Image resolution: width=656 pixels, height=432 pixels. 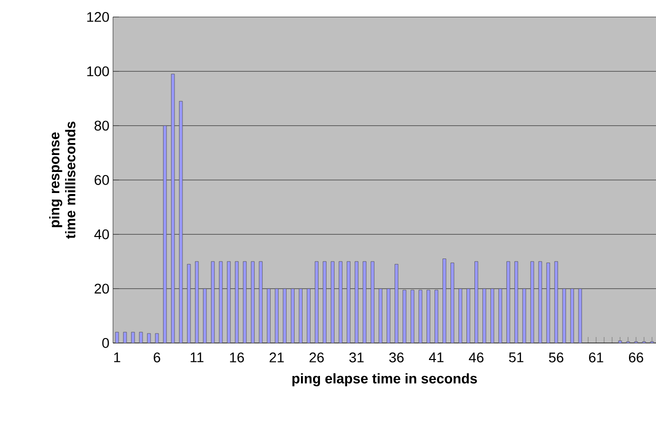 What do you see at coordinates (277, 357) in the screenshot?
I see `x-tick-label: 21` at bounding box center [277, 357].